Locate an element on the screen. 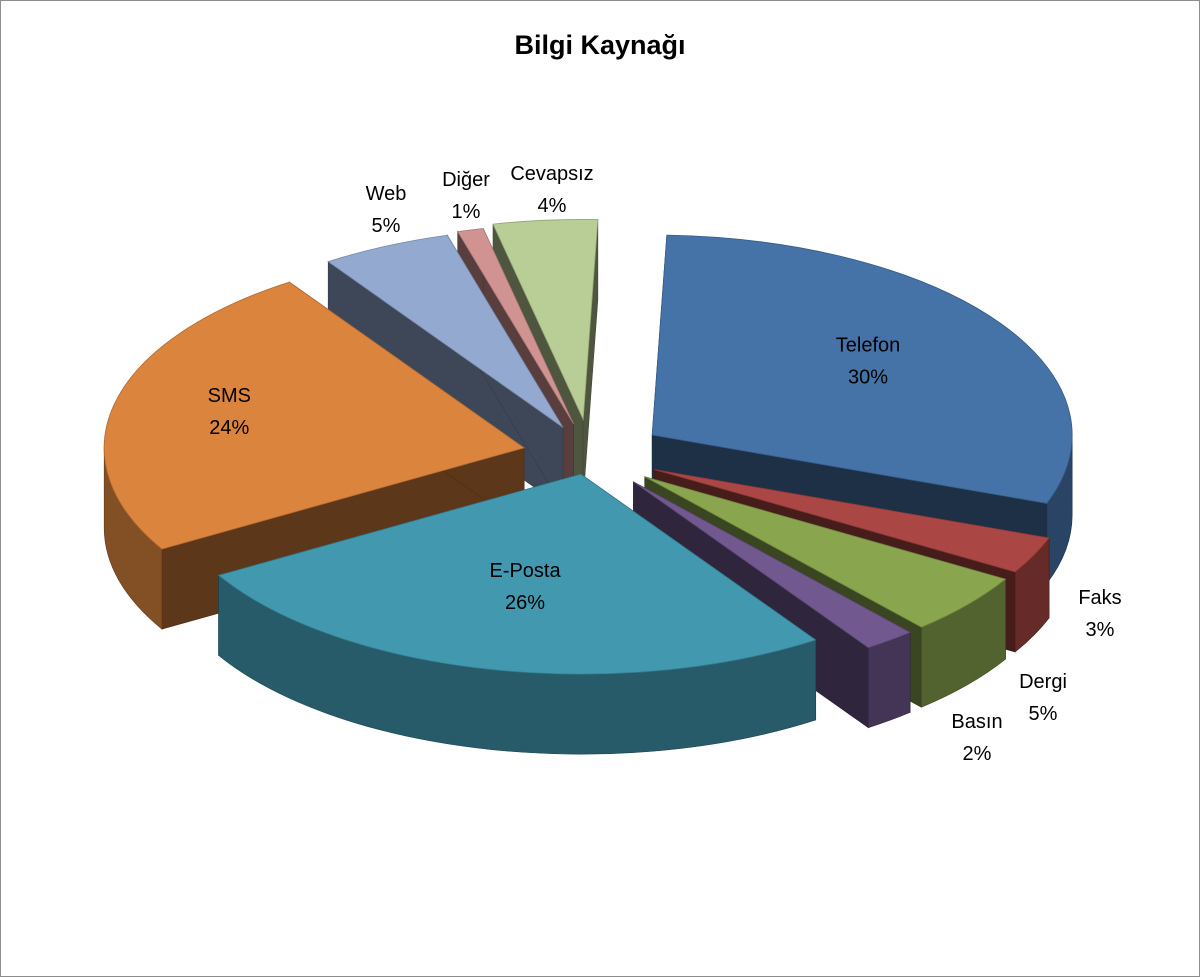 The height and width of the screenshot is (977, 1200). slice-web is located at coordinates (445, 331).